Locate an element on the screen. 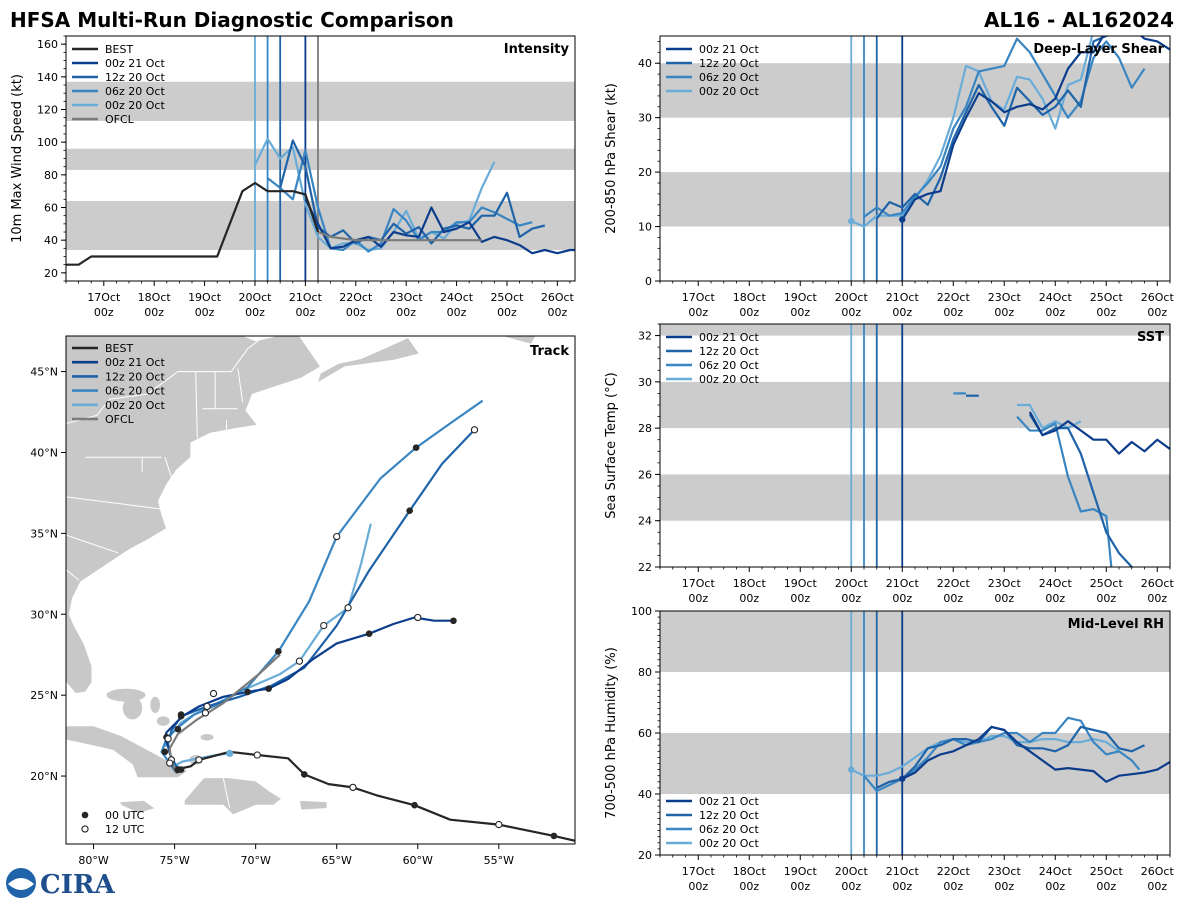 This screenshot has height=900, width=1200. intensity-ytick-label-80: 80 is located at coordinates (51, 175).